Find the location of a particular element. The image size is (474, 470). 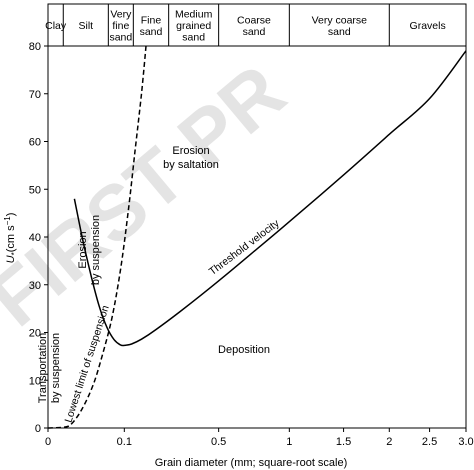

class-label-line: fine is located at coordinates (120, 26).